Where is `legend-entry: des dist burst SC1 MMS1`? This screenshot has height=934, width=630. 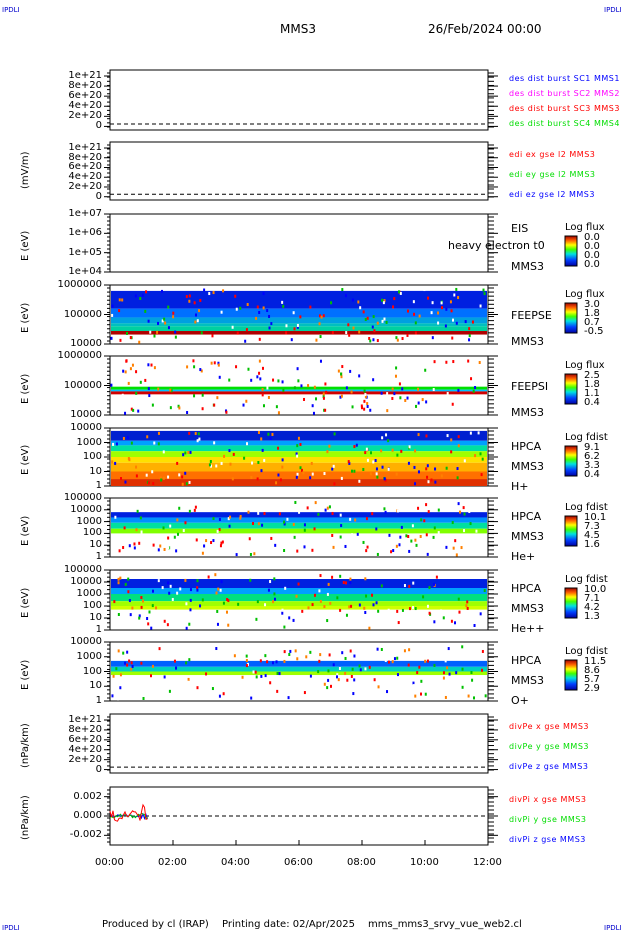 legend-entry: des dist burst SC1 MMS1 is located at coordinates (564, 78).